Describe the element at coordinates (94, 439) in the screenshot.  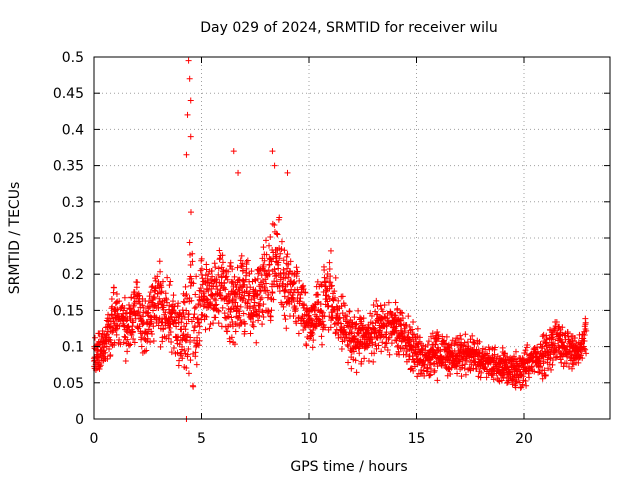
I see `x-tick-label: 0` at that location.